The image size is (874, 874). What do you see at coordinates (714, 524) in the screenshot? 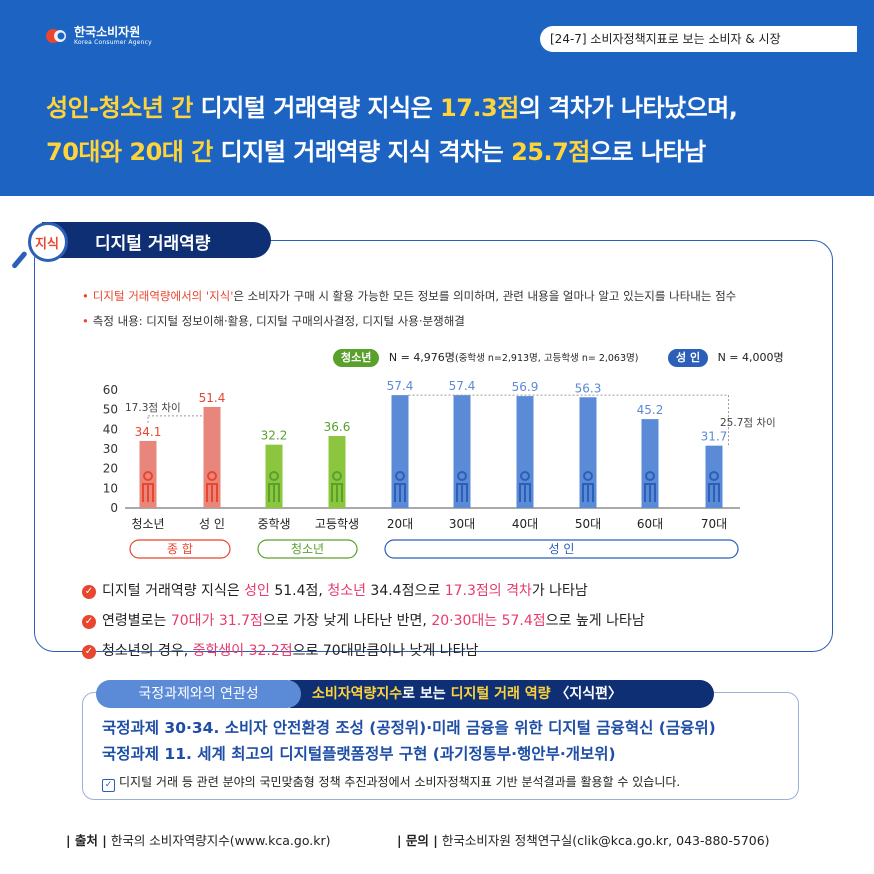
I see `category-label: 70대` at bounding box center [714, 524].